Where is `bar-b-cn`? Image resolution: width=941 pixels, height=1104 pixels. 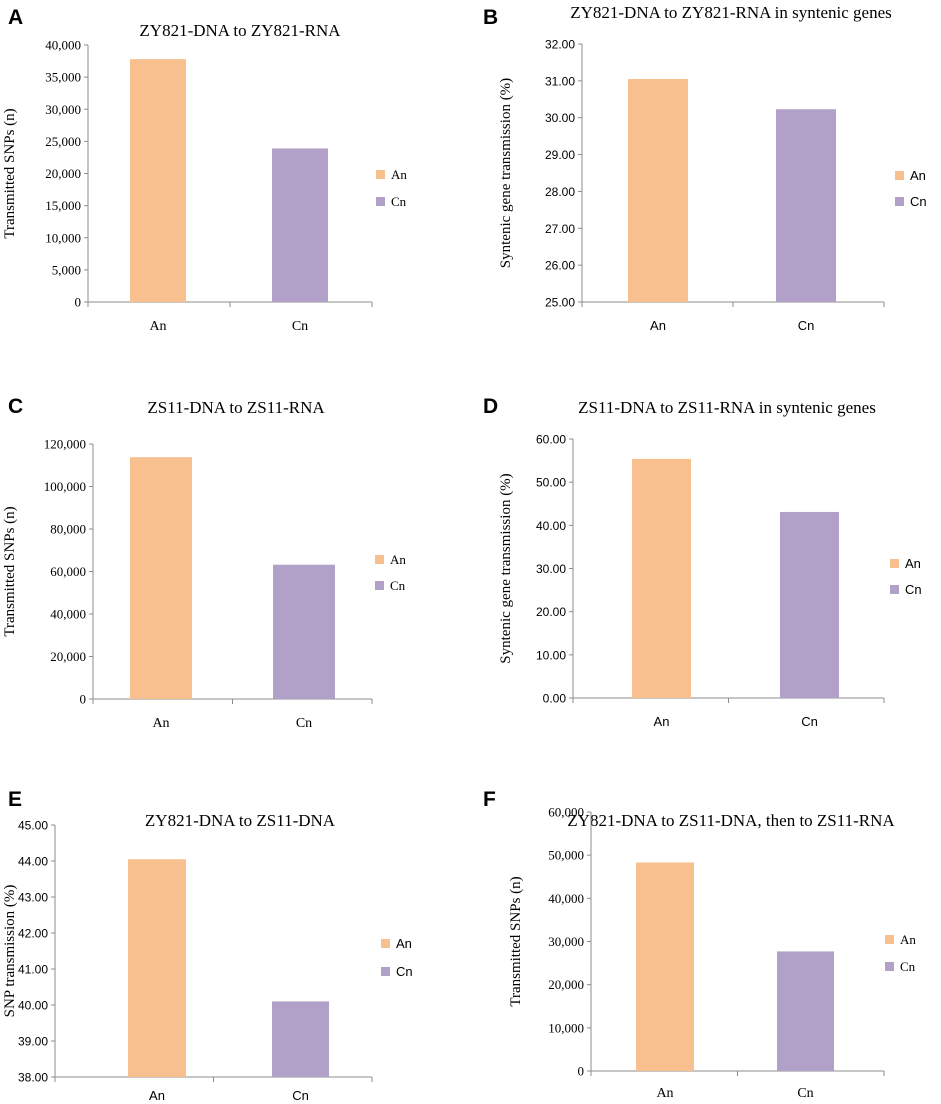
bar-b-cn is located at coordinates (806, 205).